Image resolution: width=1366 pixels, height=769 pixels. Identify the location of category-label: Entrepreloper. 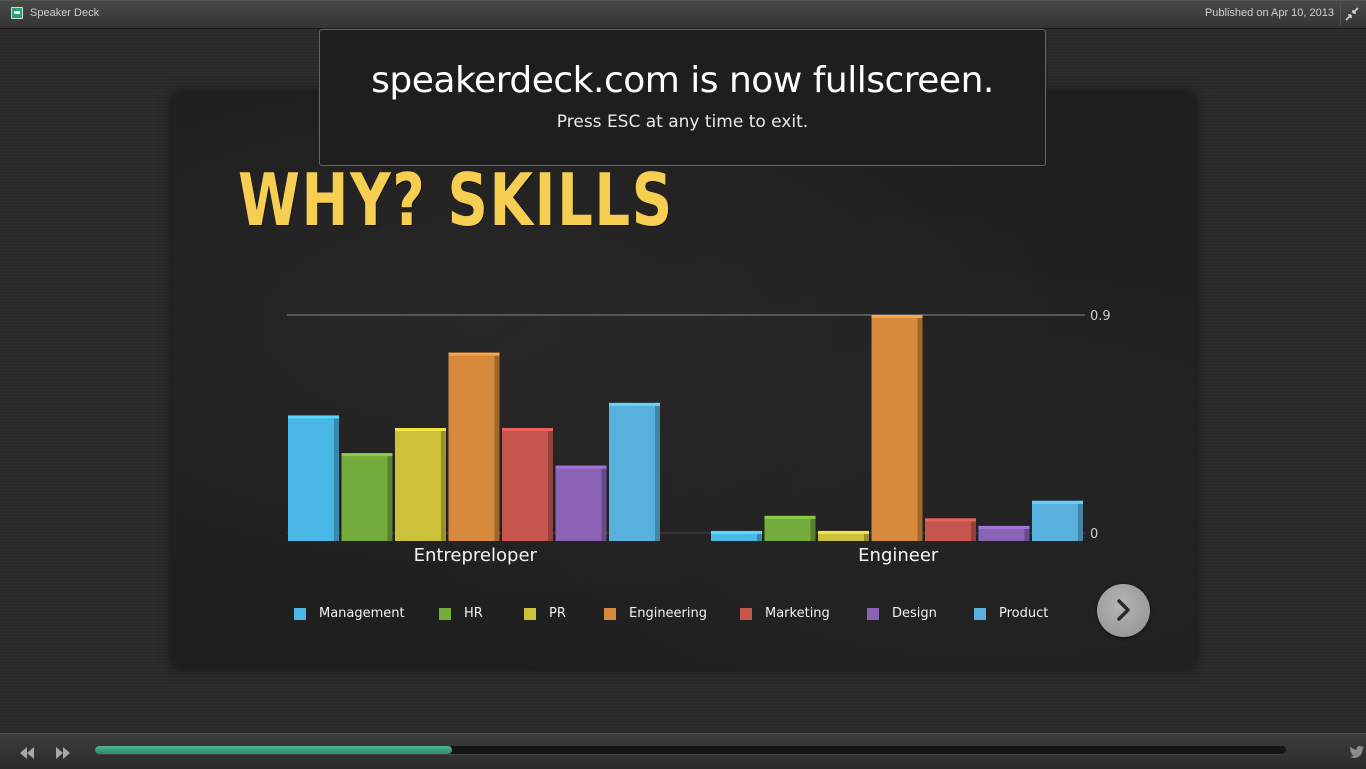
(476, 555).